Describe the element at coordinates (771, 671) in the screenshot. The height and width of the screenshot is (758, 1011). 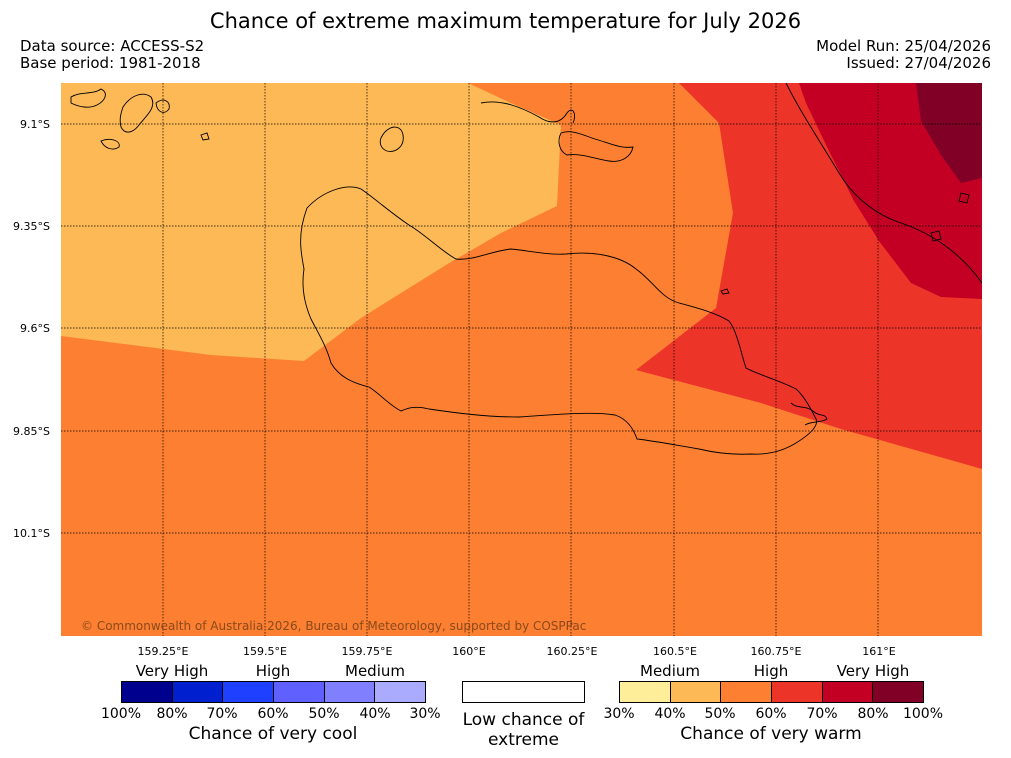
I see `warm-band-high: High` at that location.